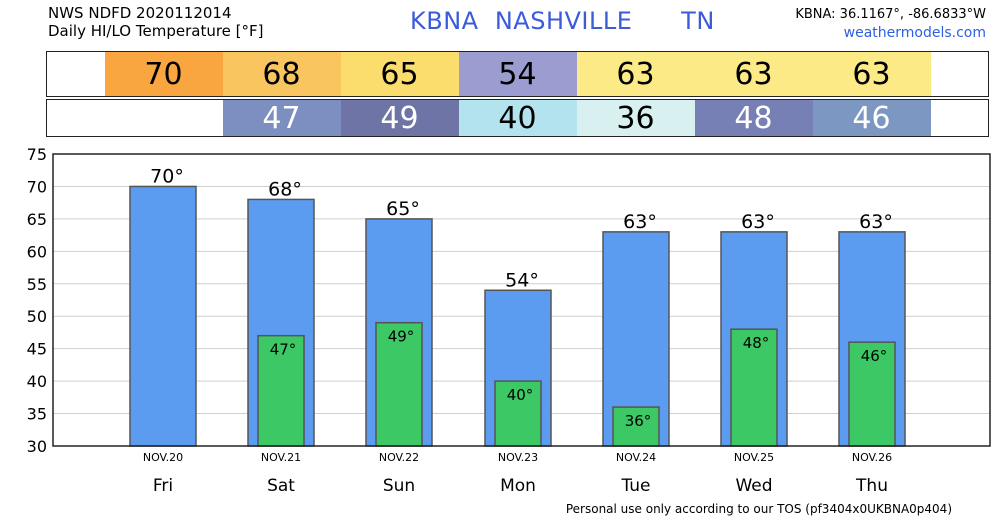  I want to click on low-temp-cell-tue: 36, so click(635, 118).